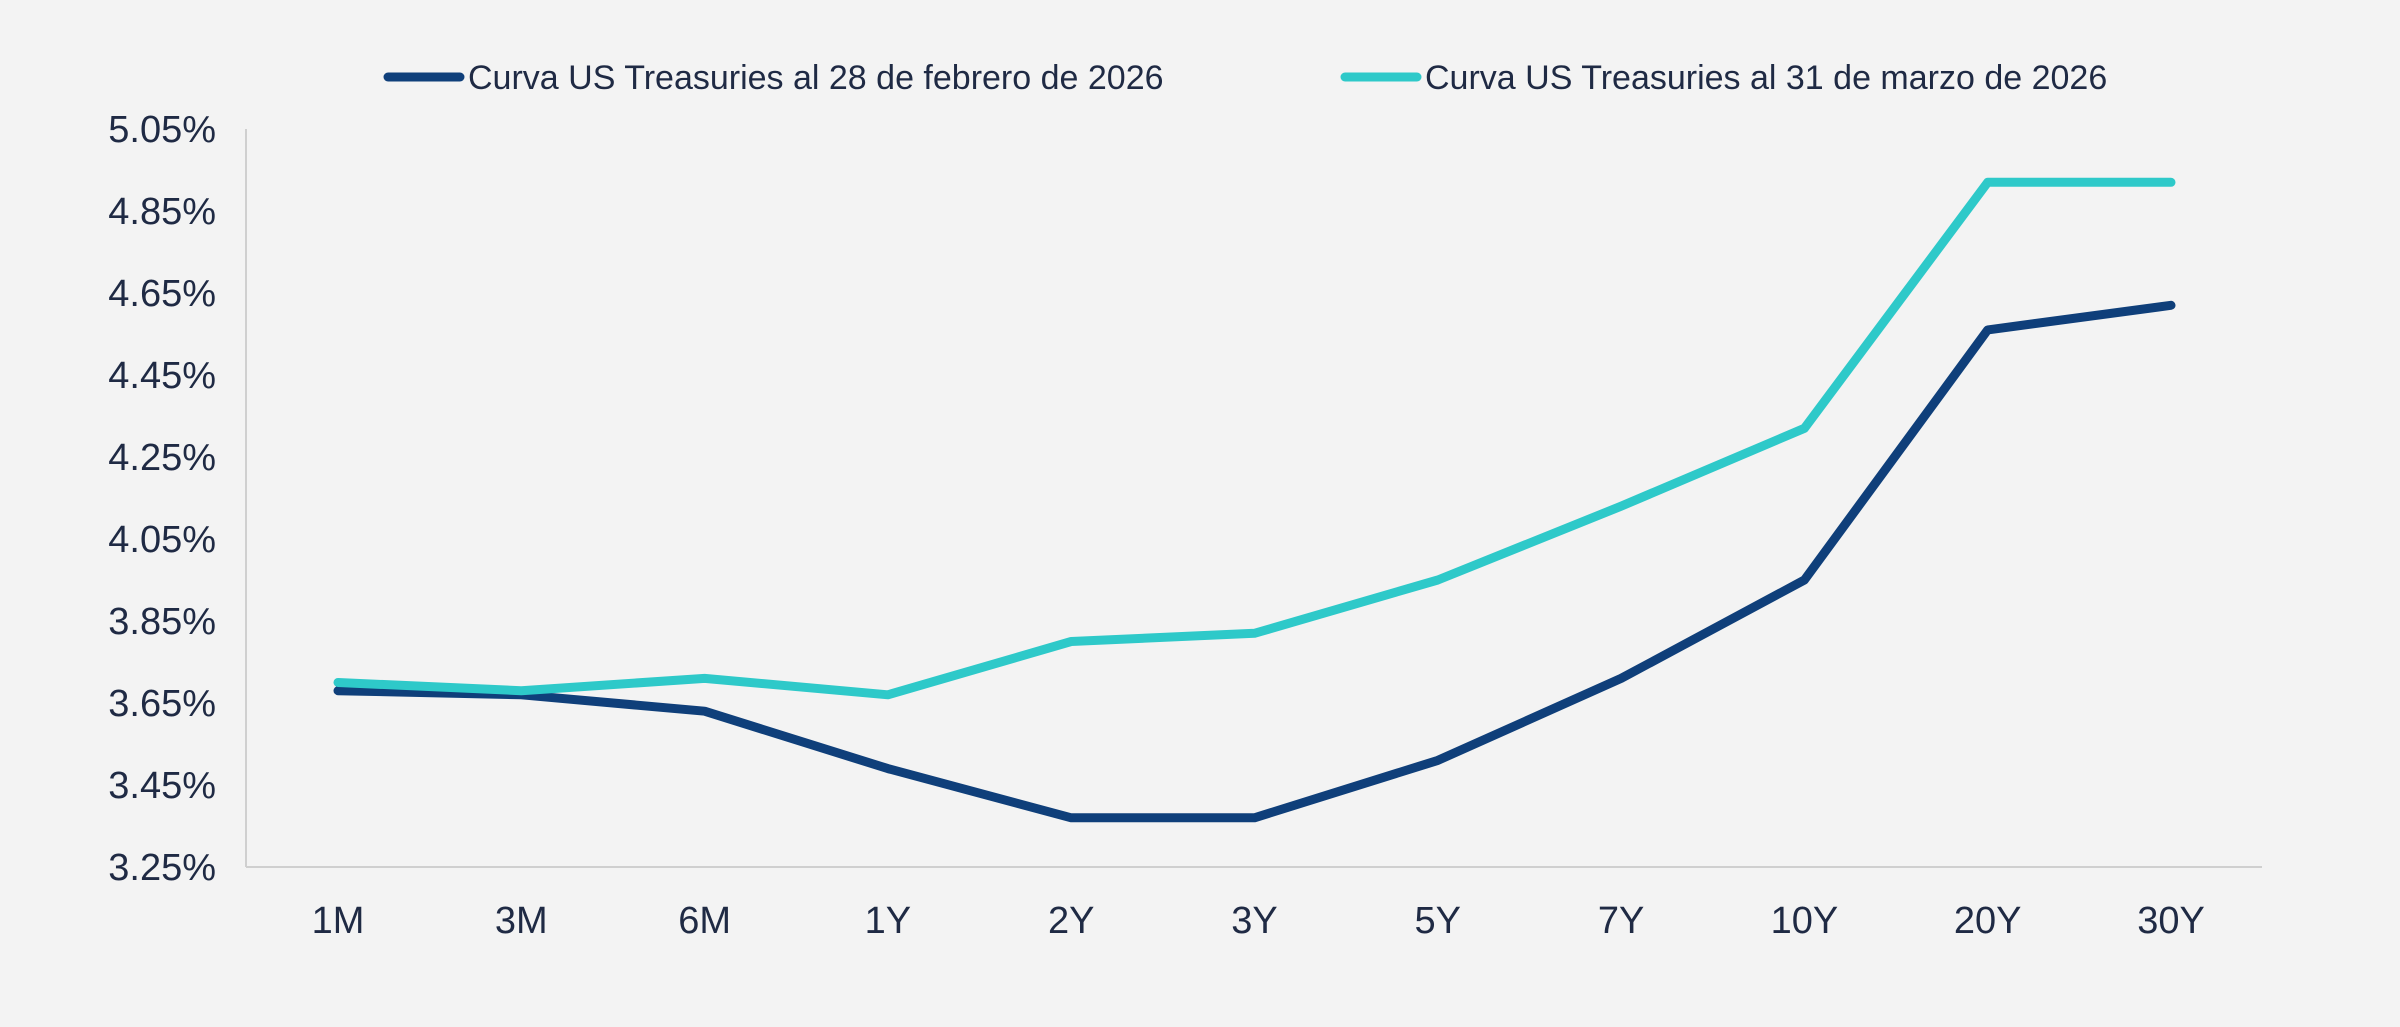  I want to click on x-tick-label: 10Y, so click(1805, 921).